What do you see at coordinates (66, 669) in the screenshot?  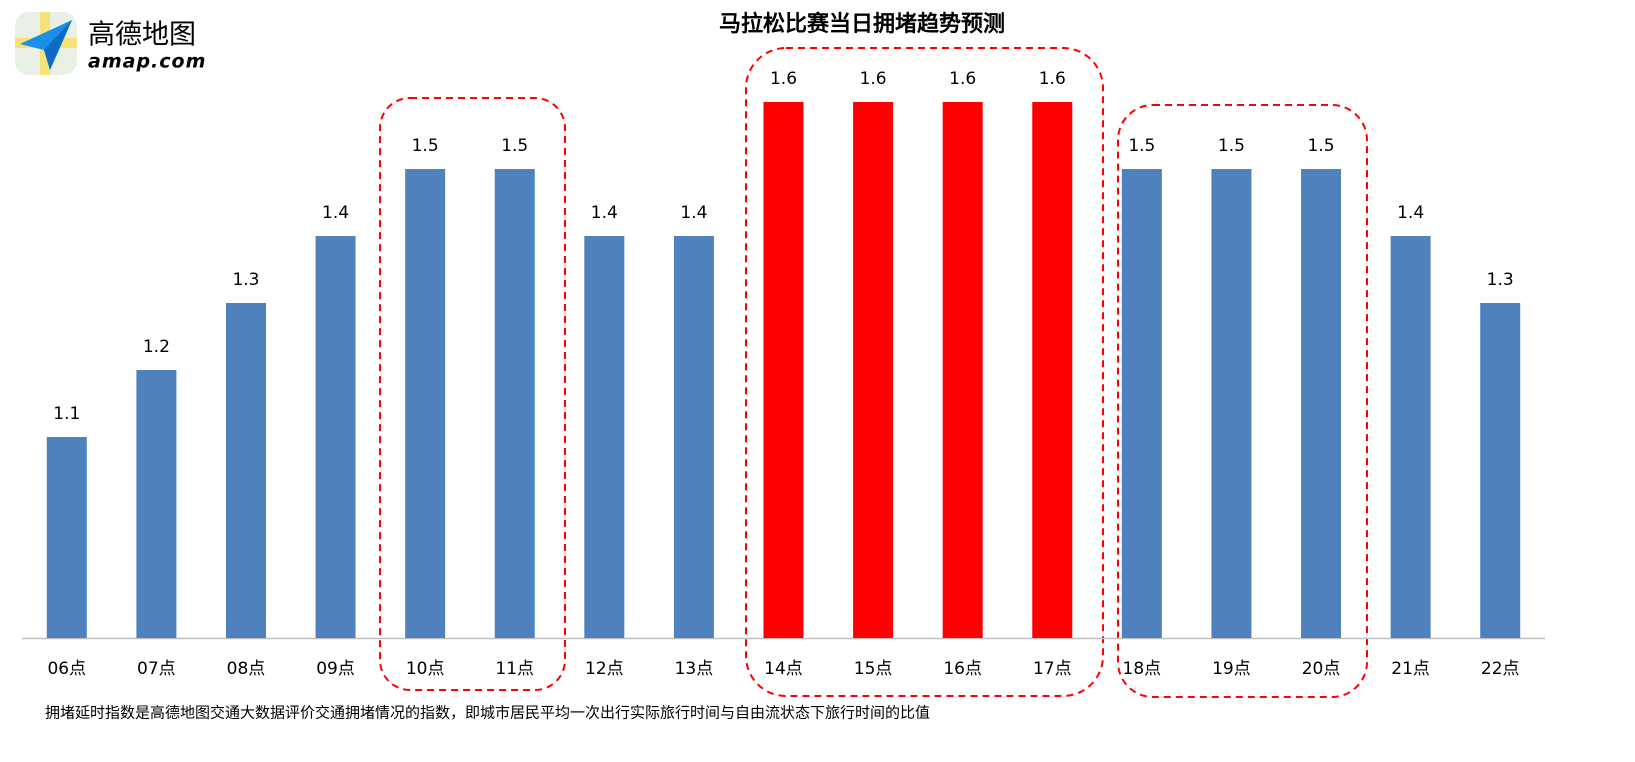 I see `x-tick-label: 06点` at bounding box center [66, 669].